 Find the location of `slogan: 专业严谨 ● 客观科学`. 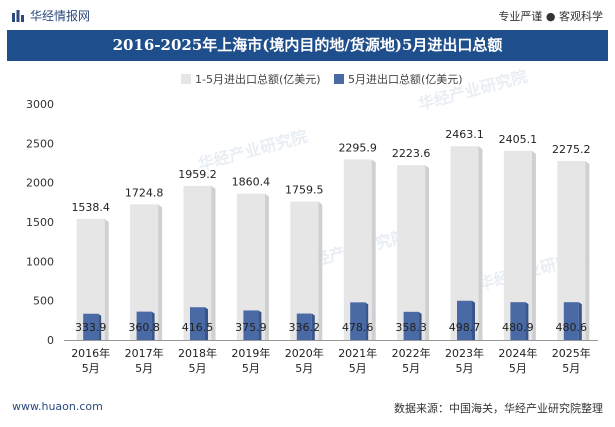

slogan: 专业严谨 ● 客观科学 is located at coordinates (550, 16).